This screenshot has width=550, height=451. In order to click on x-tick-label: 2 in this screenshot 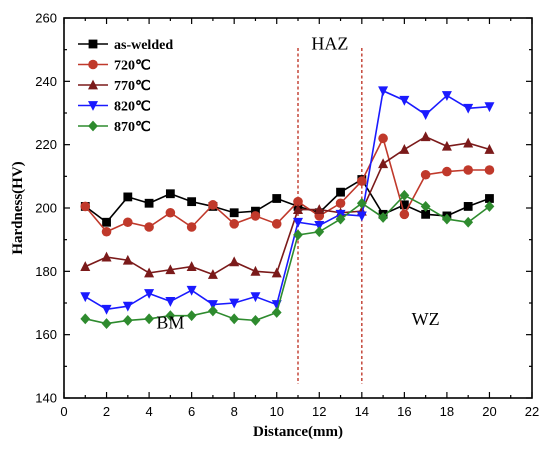, I will do `click(106, 411)`.